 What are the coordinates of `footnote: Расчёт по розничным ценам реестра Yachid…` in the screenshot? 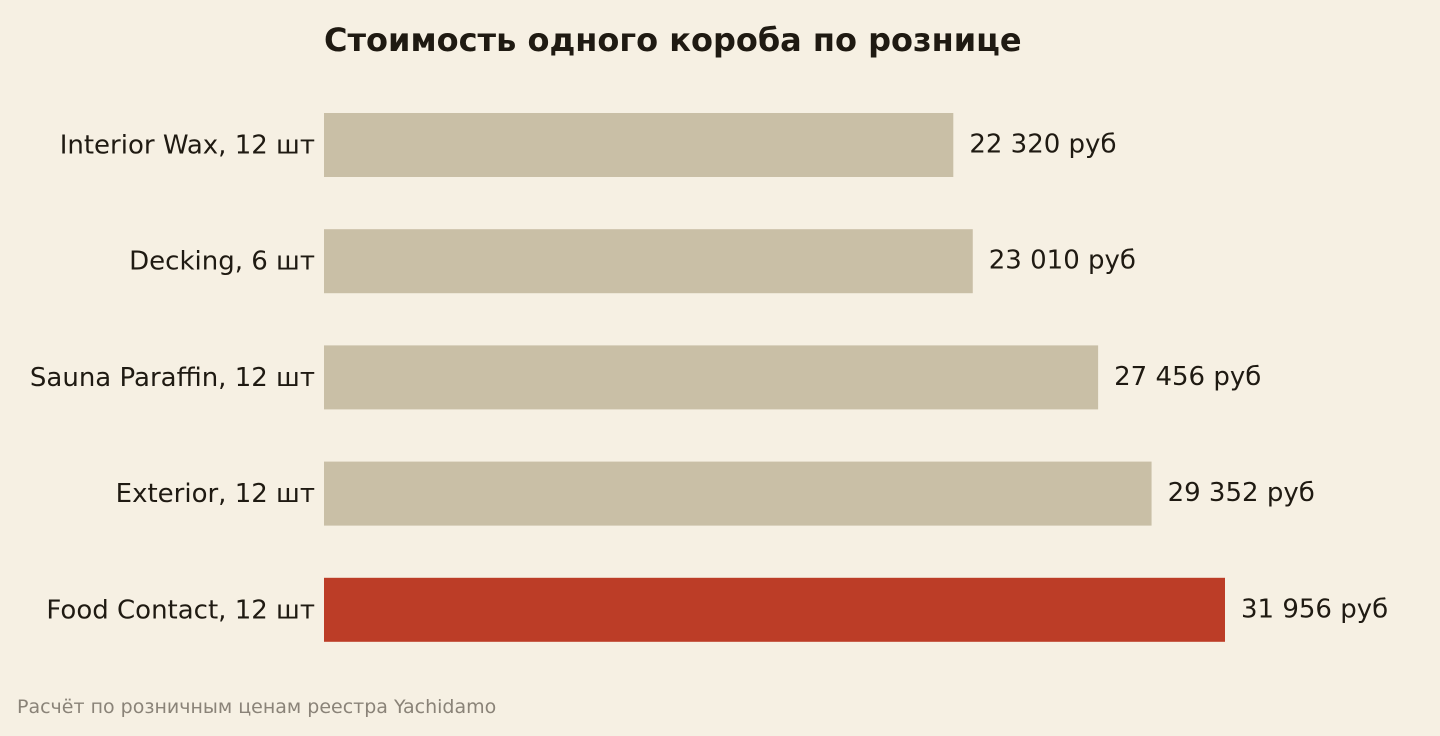 It's located at (257, 707).